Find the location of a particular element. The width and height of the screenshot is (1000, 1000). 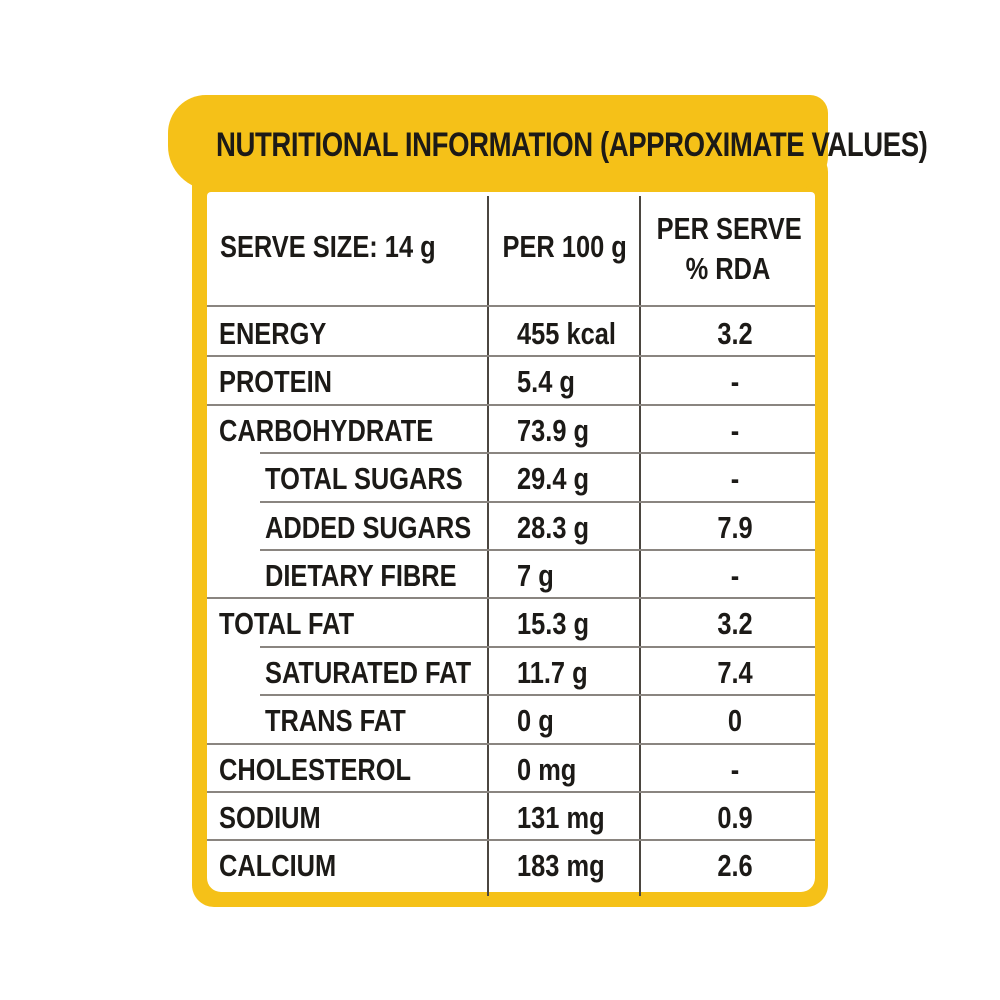

header-rda: % RDA is located at coordinates (728, 268).